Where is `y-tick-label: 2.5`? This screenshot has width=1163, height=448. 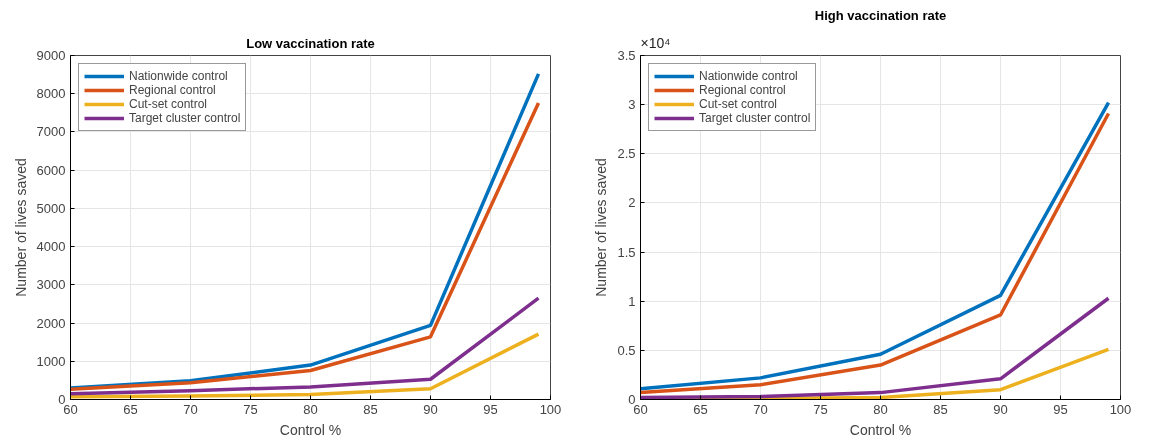
y-tick-label: 2.5 is located at coordinates (626, 154).